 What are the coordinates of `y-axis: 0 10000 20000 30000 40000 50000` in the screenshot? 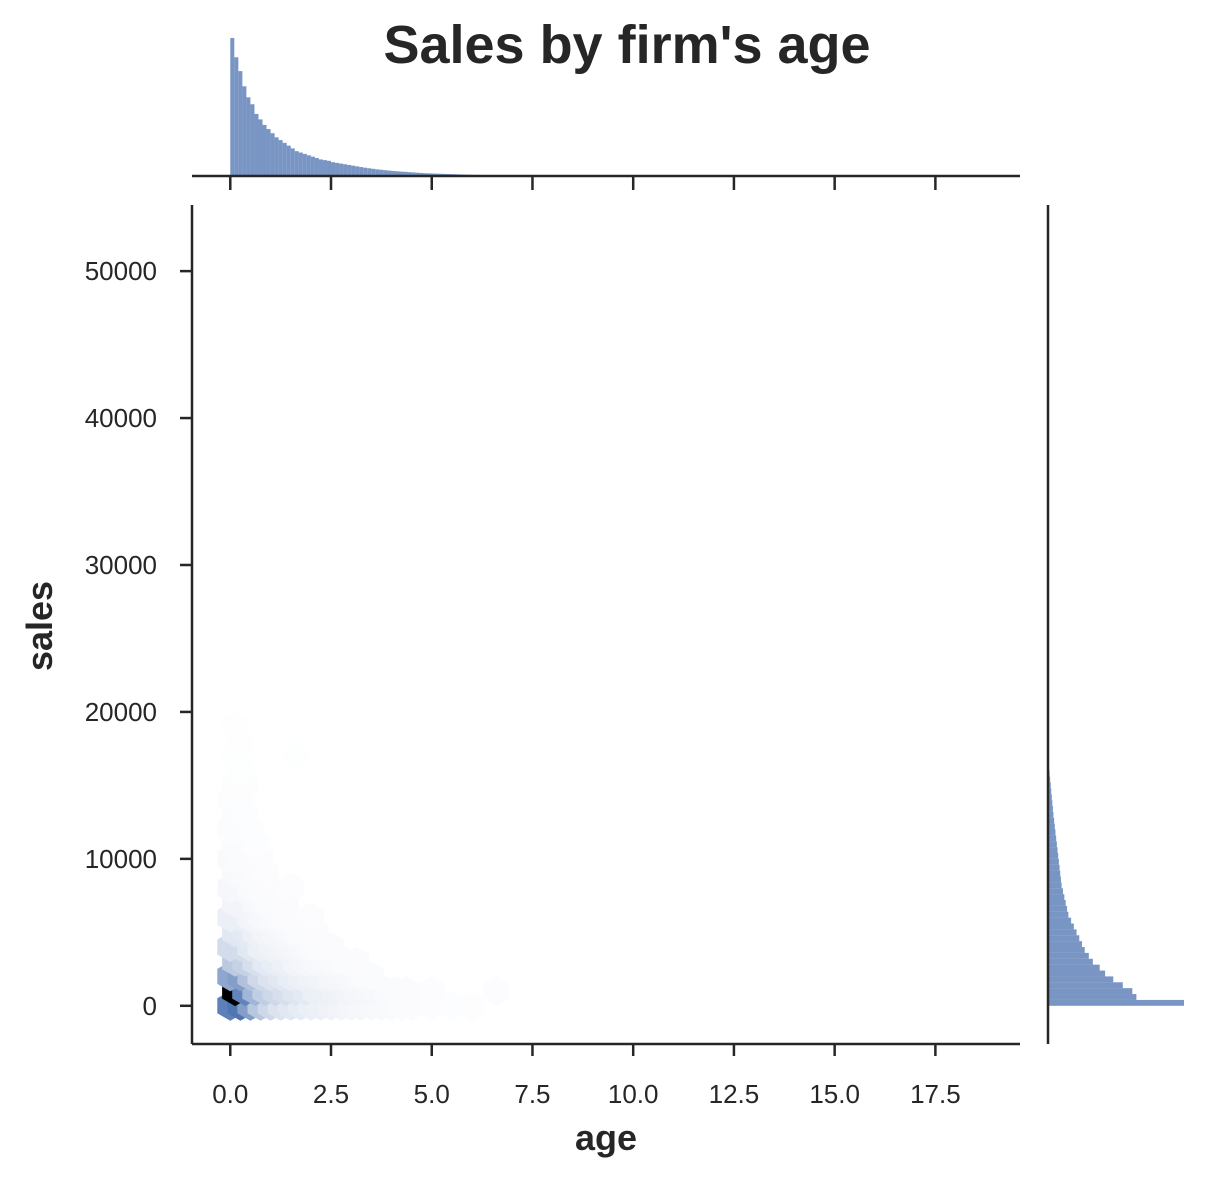 It's located at (139, 624).